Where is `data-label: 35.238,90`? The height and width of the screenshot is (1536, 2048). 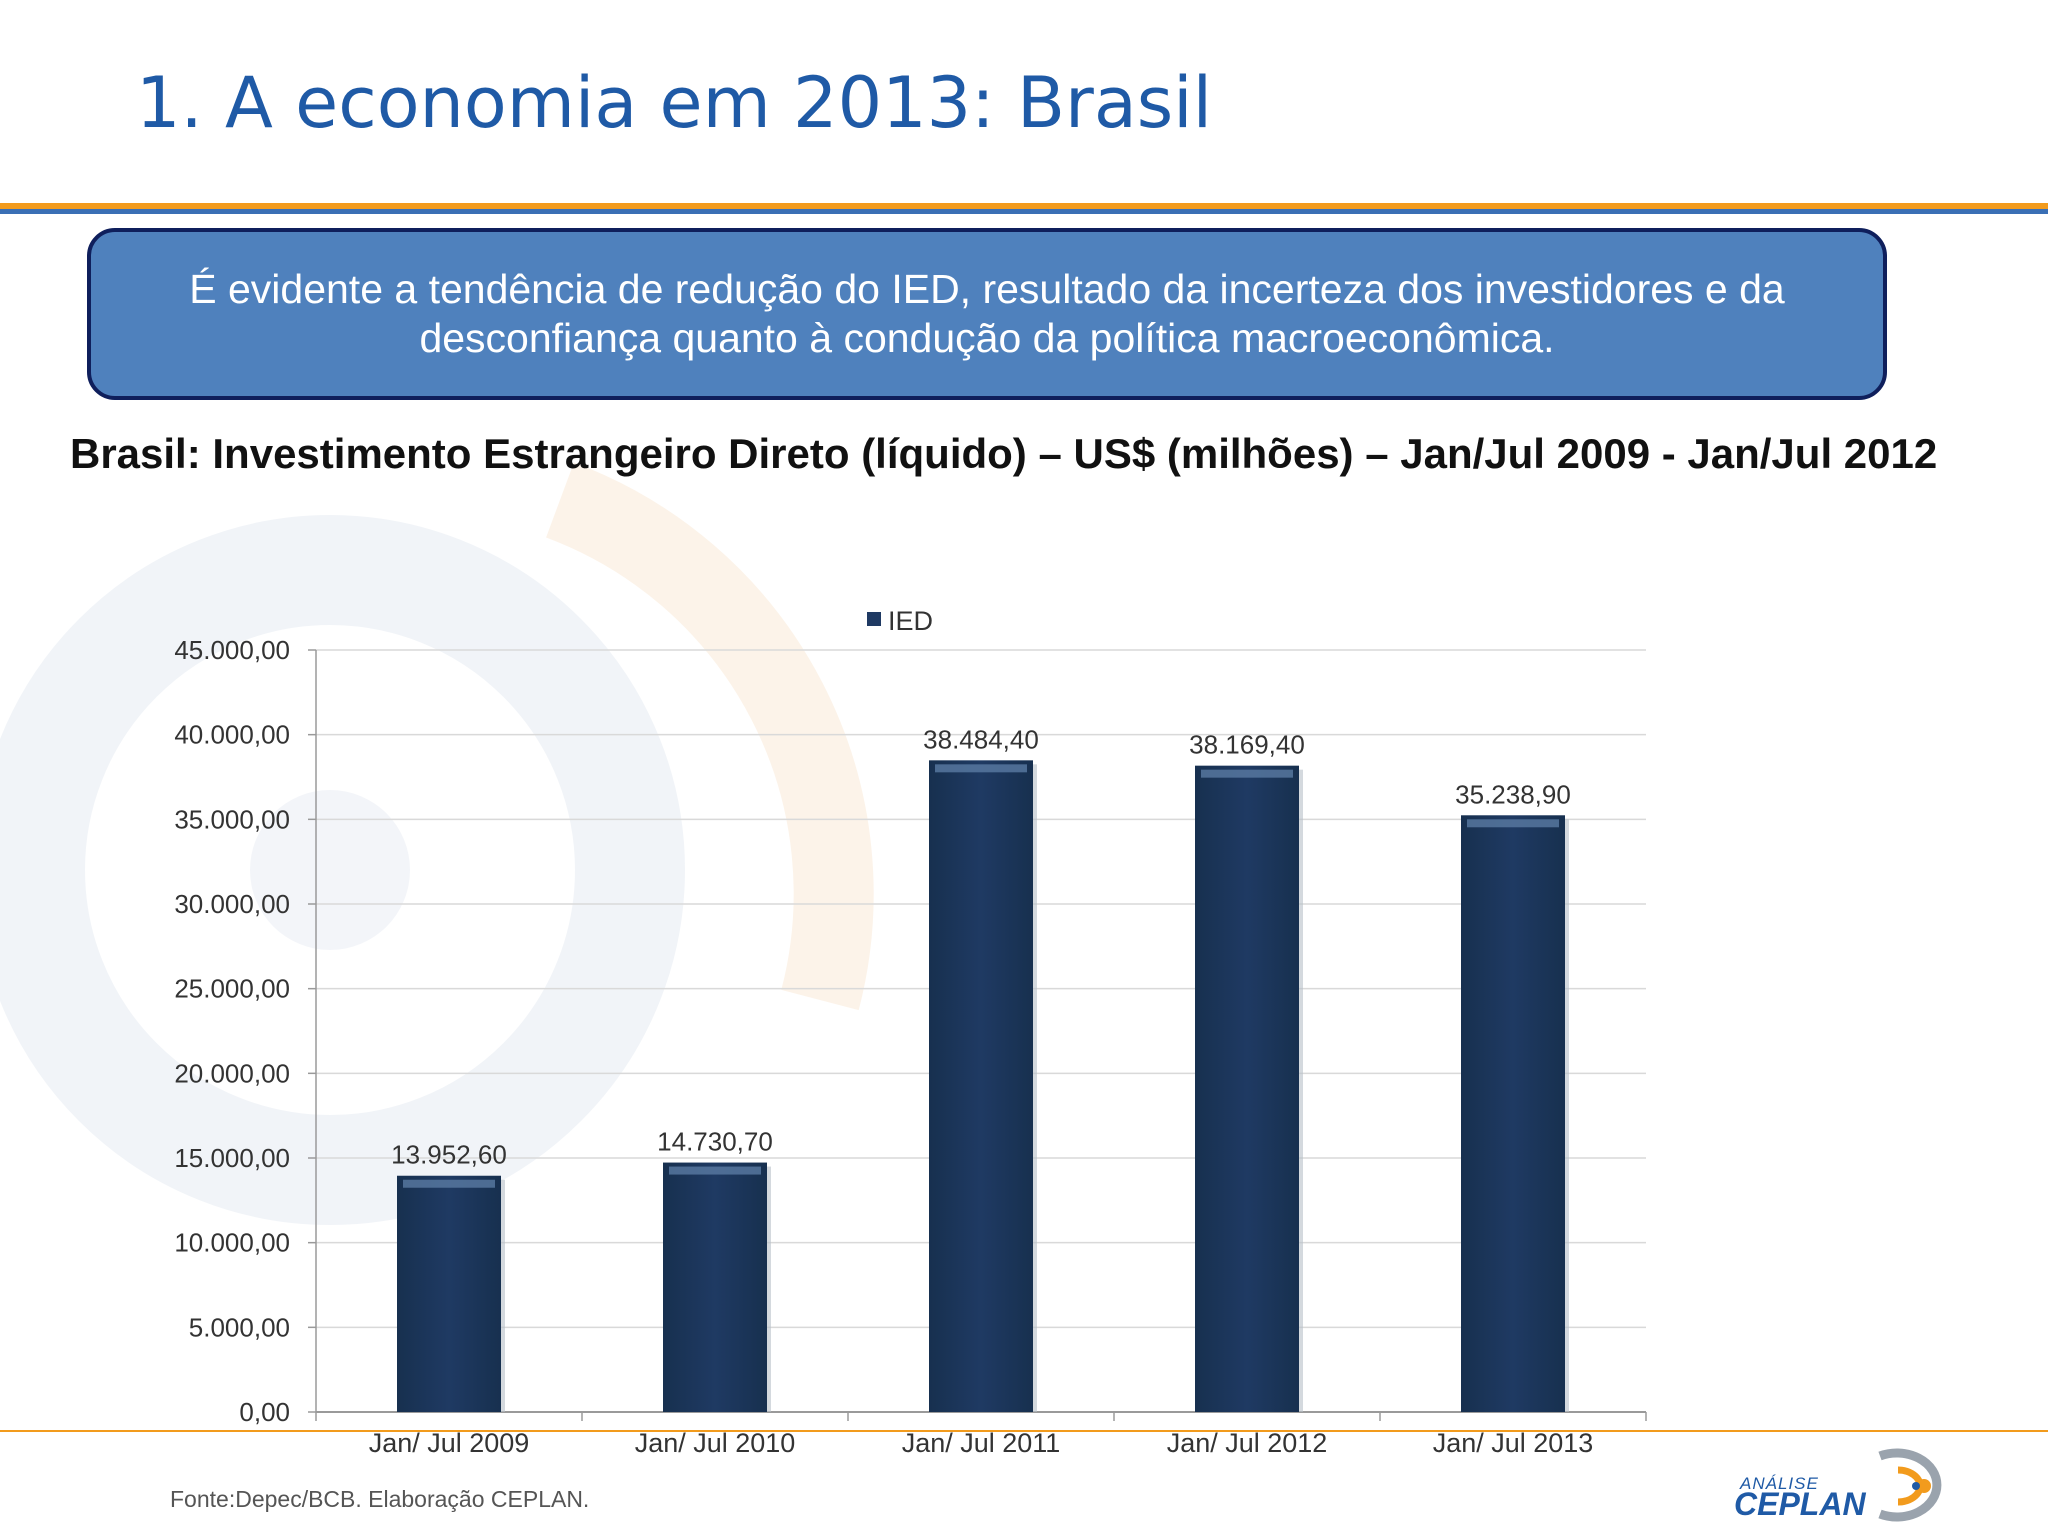
data-label: 35.238,90 is located at coordinates (1513, 794).